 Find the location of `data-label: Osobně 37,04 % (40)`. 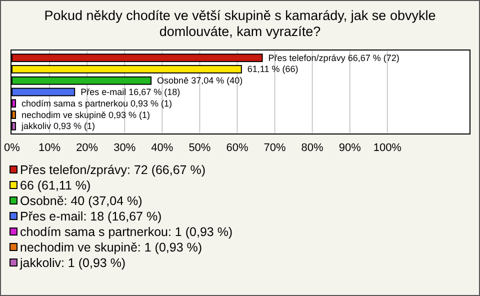

data-label: Osobně 37,04 % (40) is located at coordinates (200, 81).